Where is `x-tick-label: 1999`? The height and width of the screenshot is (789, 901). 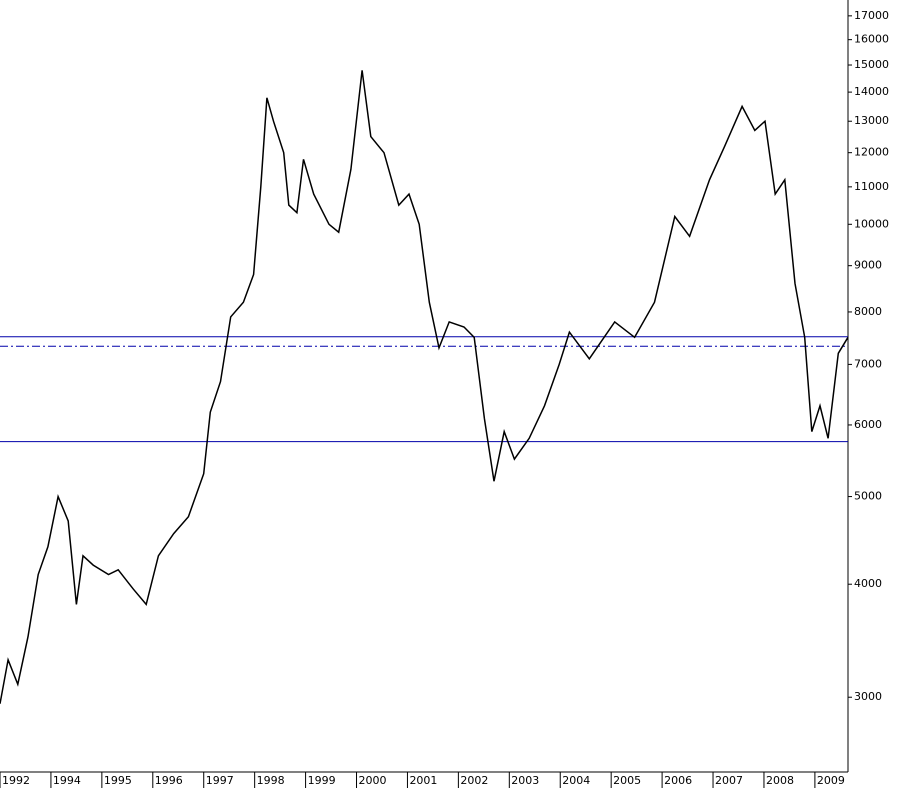 x-tick-label: 1999 is located at coordinates (322, 780).